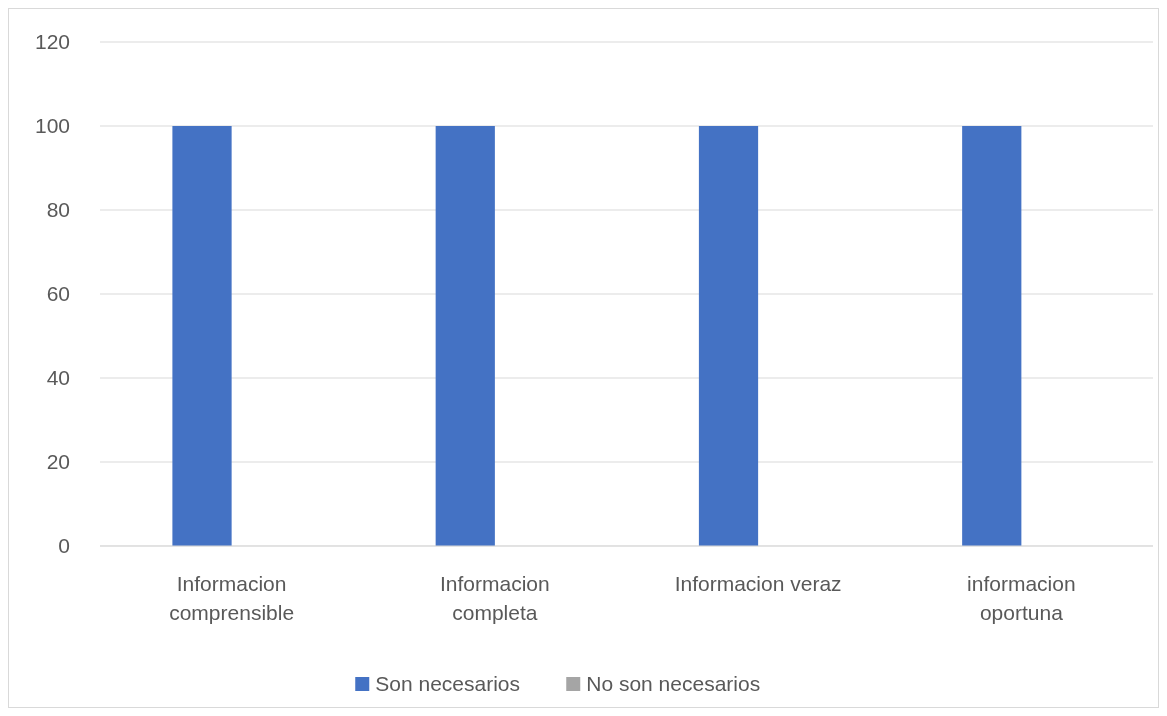  What do you see at coordinates (52, 126) in the screenshot?
I see `y-tick-label: 100` at bounding box center [52, 126].